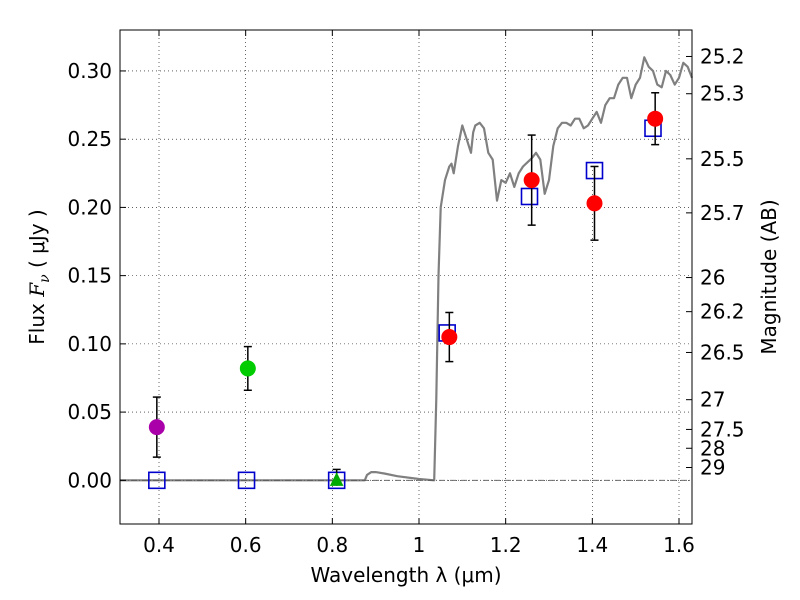 This screenshot has width=800, height=600. Describe the element at coordinates (506, 545) in the screenshot. I see `x-tick-label: 1.2` at that location.